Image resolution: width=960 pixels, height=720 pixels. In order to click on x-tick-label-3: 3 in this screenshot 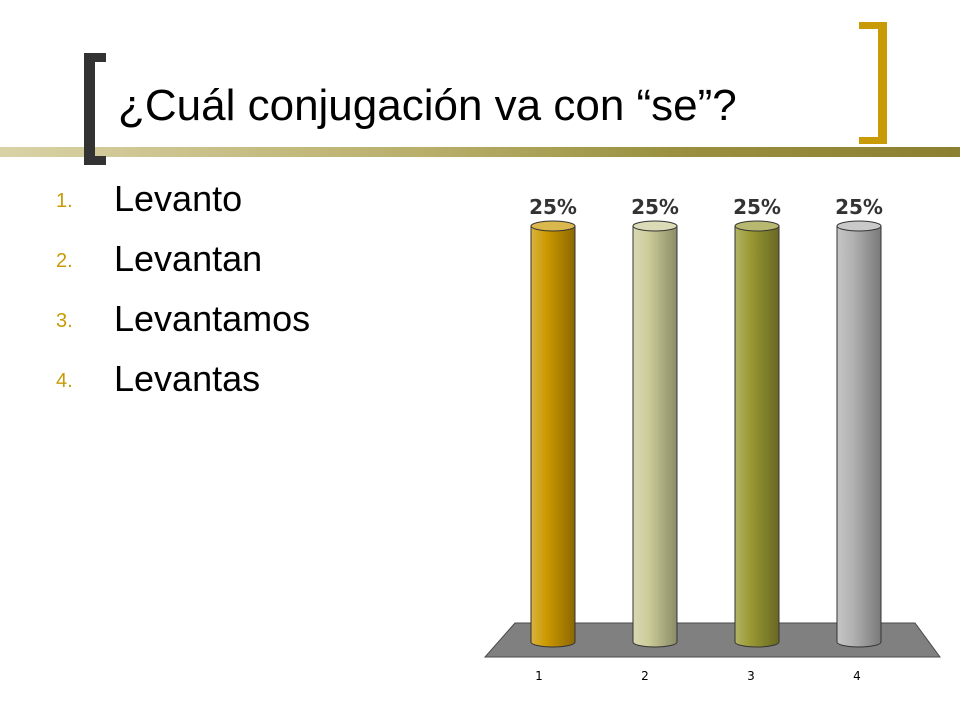, I will do `click(751, 676)`.